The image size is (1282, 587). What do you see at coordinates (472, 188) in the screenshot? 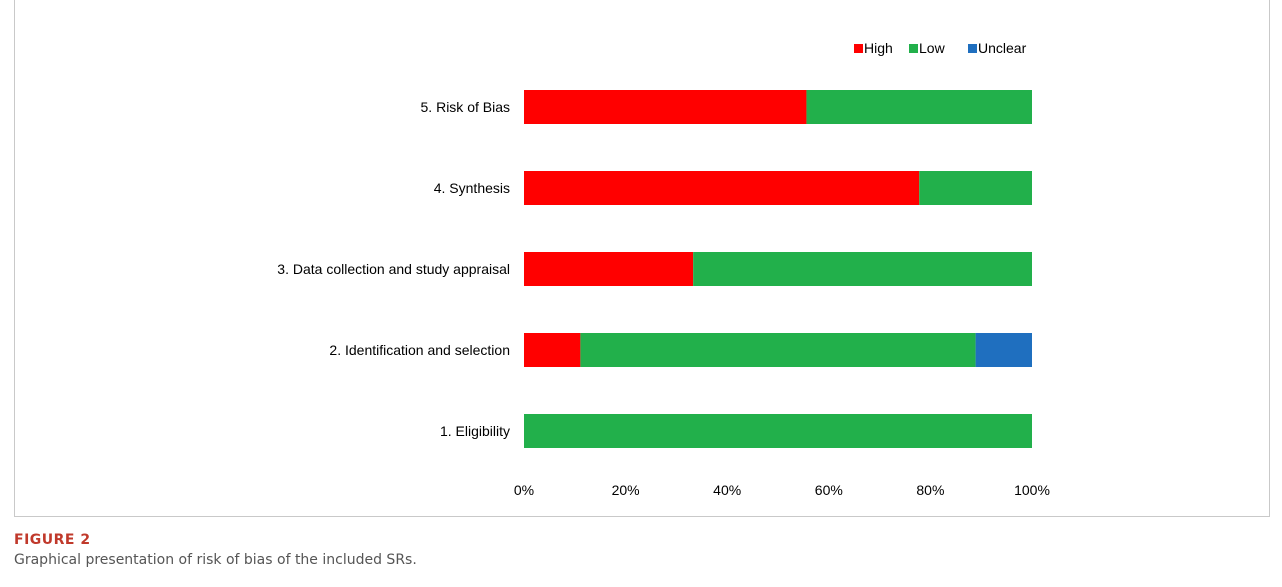
I see `category-label: 4. Synthesis` at bounding box center [472, 188].